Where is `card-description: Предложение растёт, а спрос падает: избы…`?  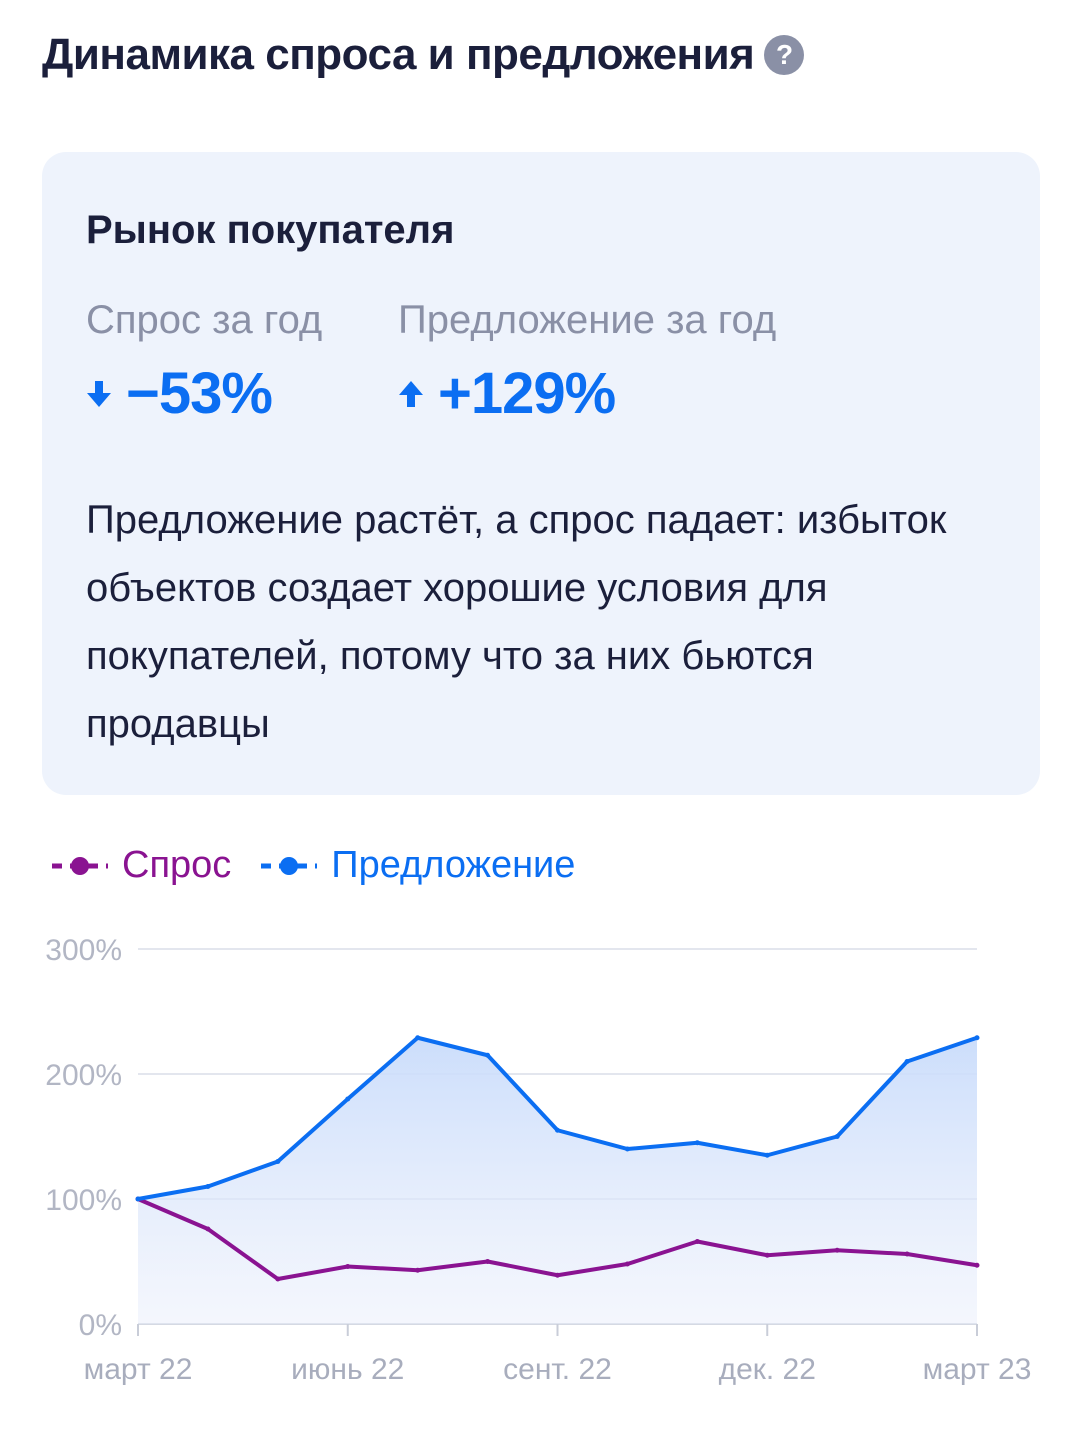
card-description: Предложение растёт, а спрос падает: избы… is located at coordinates (516, 622).